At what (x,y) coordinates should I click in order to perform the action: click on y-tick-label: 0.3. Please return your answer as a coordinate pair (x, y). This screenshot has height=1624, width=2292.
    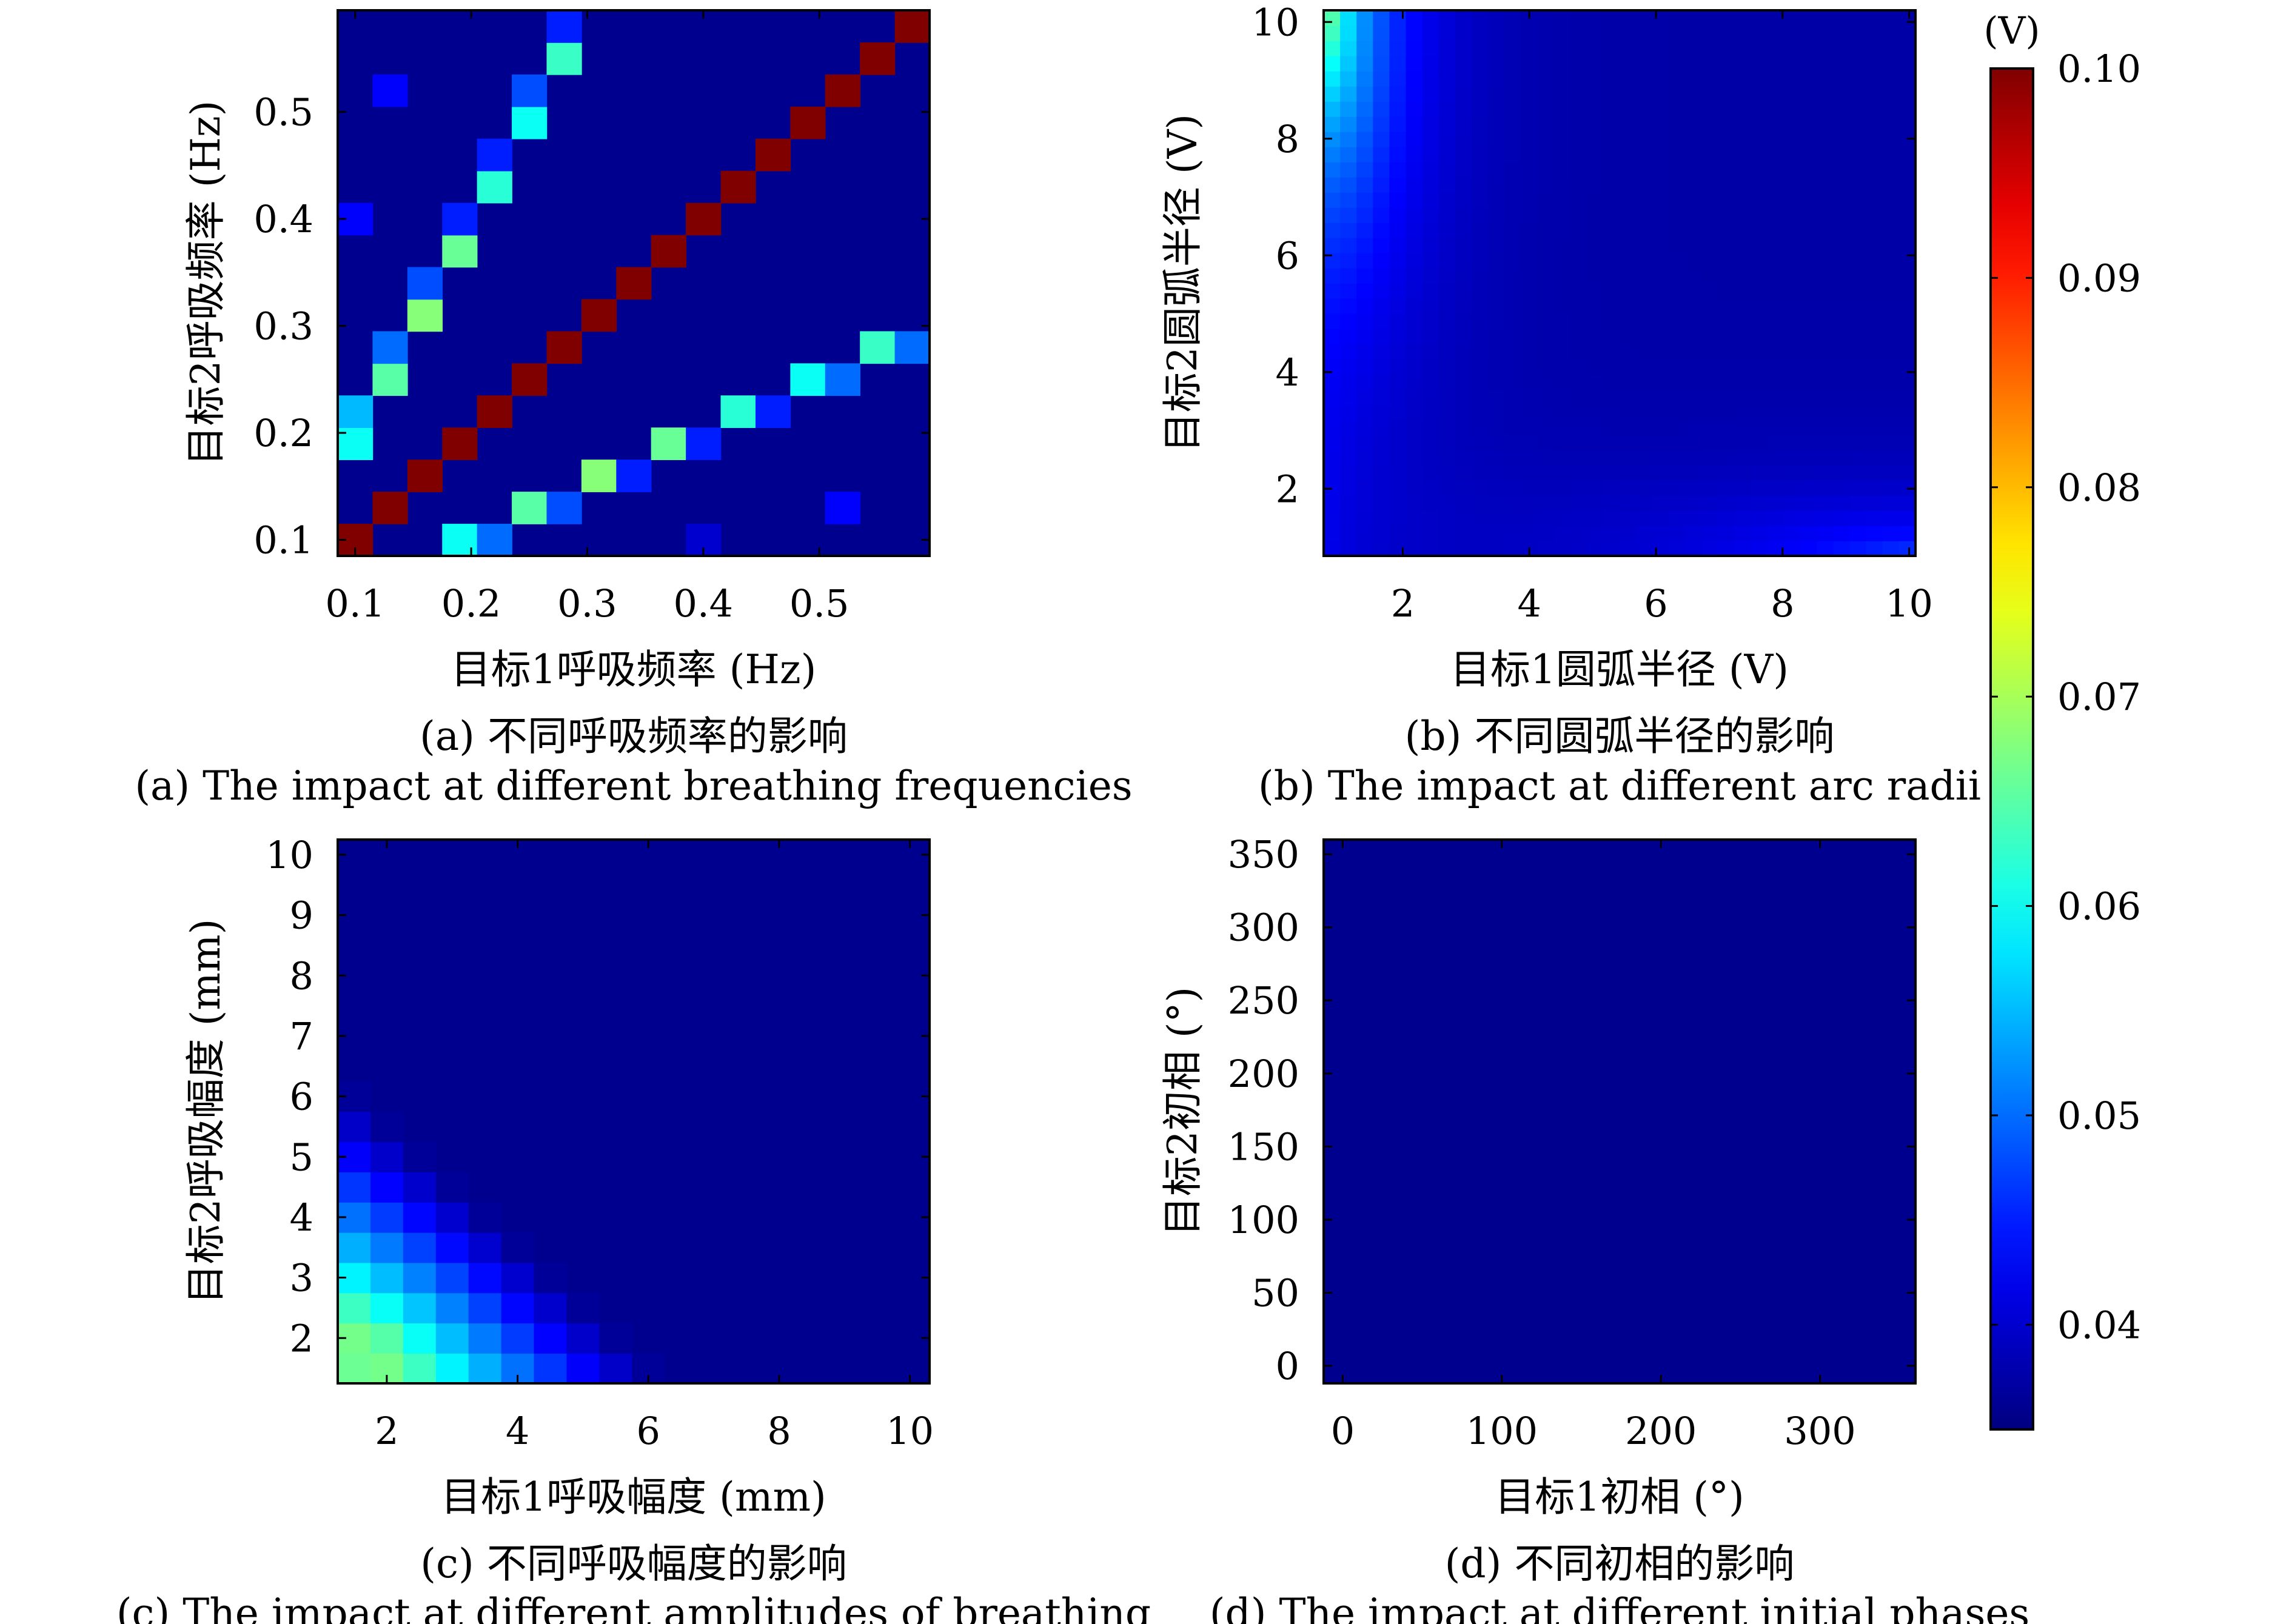
    Looking at the image, I should click on (283, 326).